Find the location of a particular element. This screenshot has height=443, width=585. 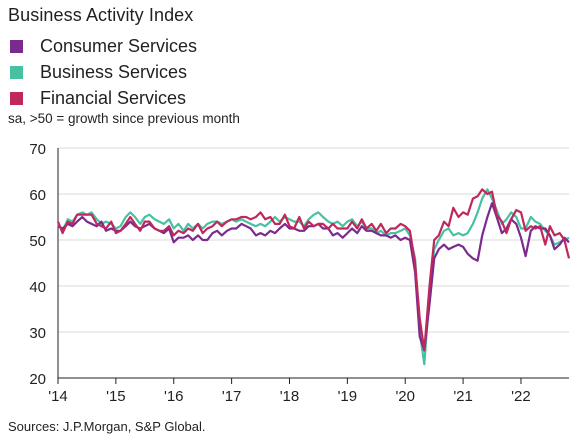

x-tick-label-2015: '15 is located at coordinates (116, 396).